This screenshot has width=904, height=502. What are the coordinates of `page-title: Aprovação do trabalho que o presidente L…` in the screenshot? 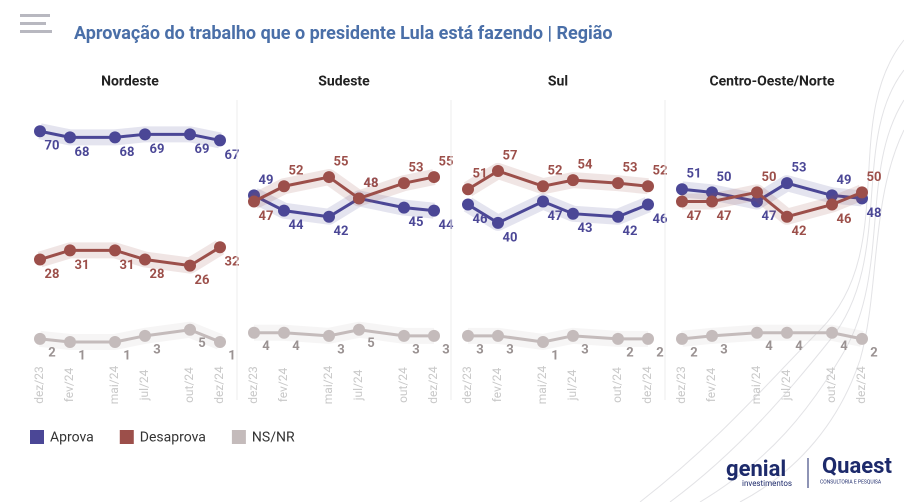 It's located at (343, 33).